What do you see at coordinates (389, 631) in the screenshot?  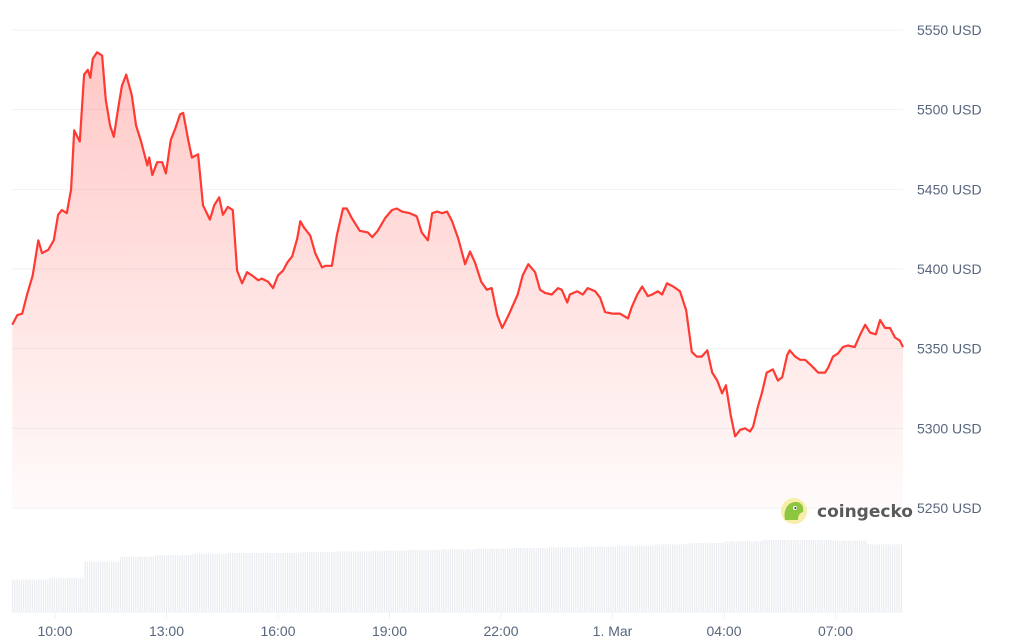 I see `x-tick-label: 19:00` at bounding box center [389, 631].